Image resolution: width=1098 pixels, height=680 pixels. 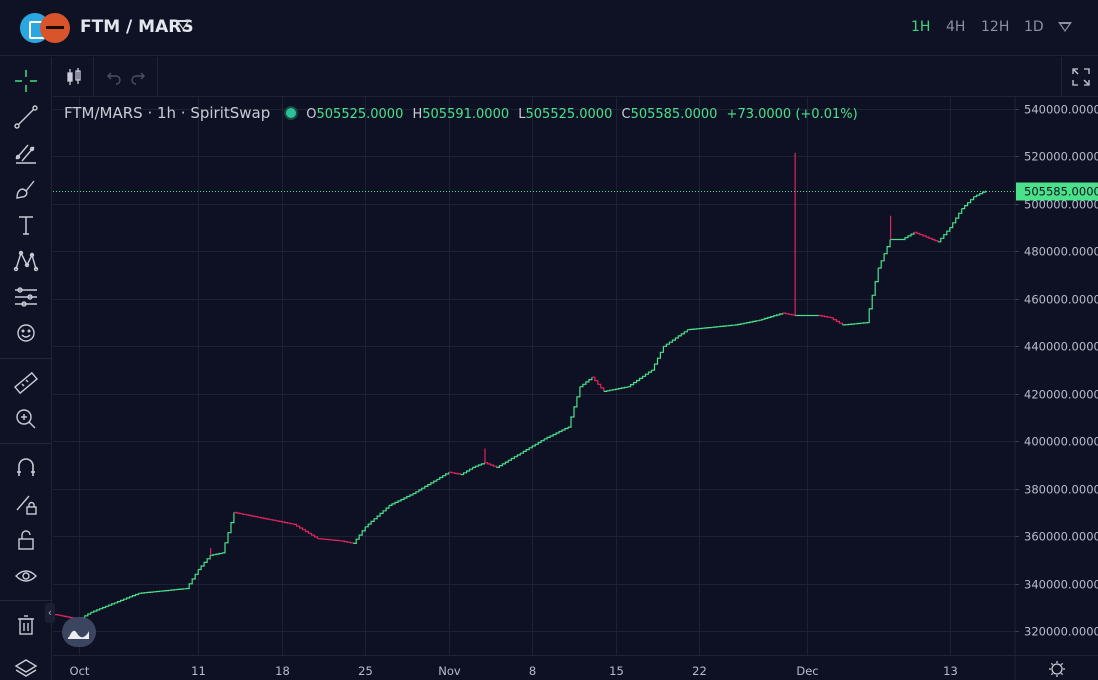 What do you see at coordinates (1065, 27) in the screenshot?
I see `interval-dropdown-chevron-icon` at bounding box center [1065, 27].